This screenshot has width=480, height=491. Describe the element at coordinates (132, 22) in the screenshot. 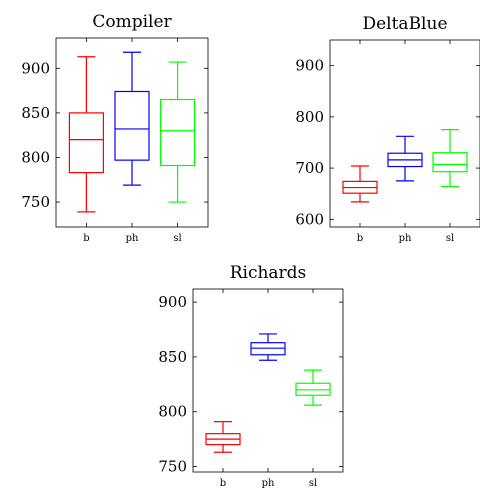

I see `chart-title: Compiler` at that location.